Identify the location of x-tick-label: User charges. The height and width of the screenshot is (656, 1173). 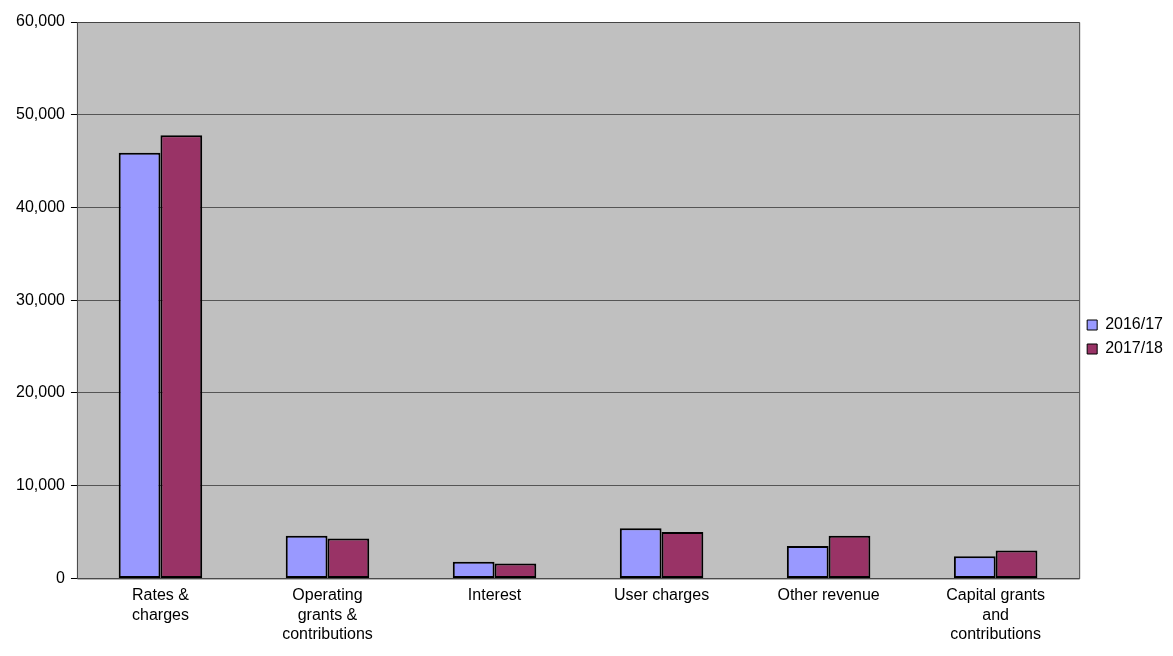
(661, 595).